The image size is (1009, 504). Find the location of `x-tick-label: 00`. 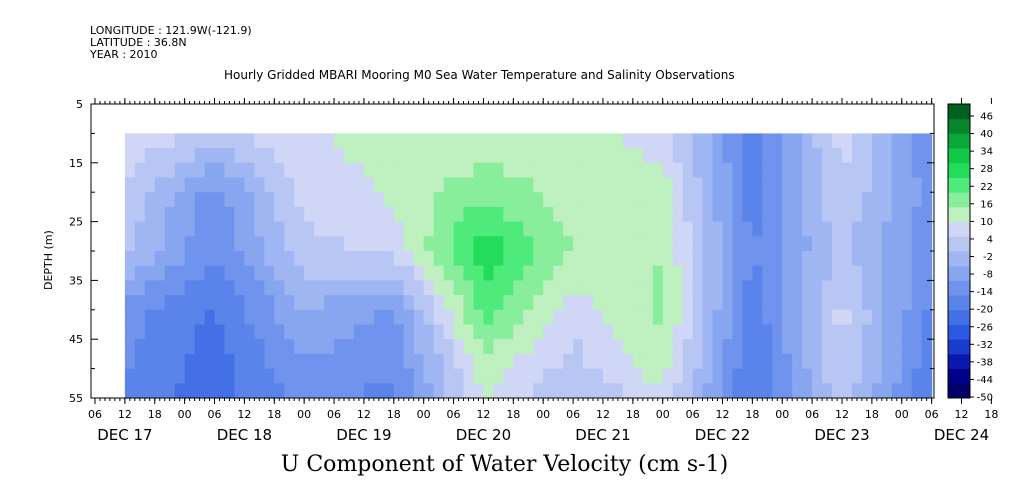

x-tick-label: 00 is located at coordinates (902, 414).